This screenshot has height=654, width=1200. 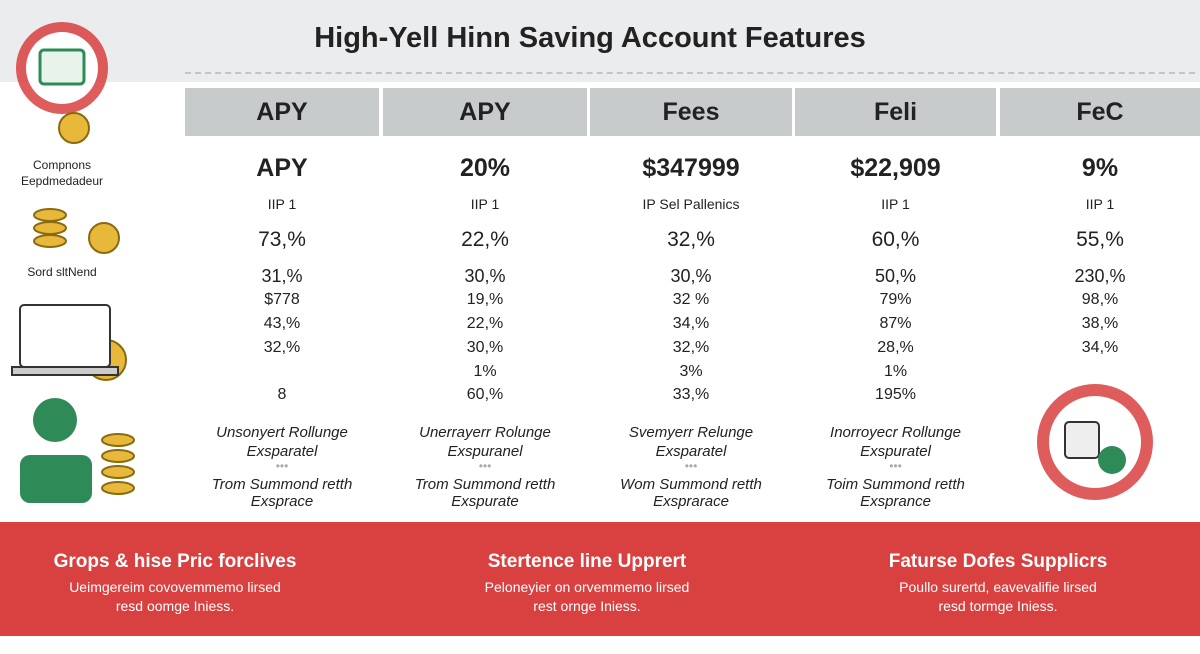 What do you see at coordinates (282, 432) in the screenshot?
I see `feature-note: Unsonyert Rollunge` at bounding box center [282, 432].